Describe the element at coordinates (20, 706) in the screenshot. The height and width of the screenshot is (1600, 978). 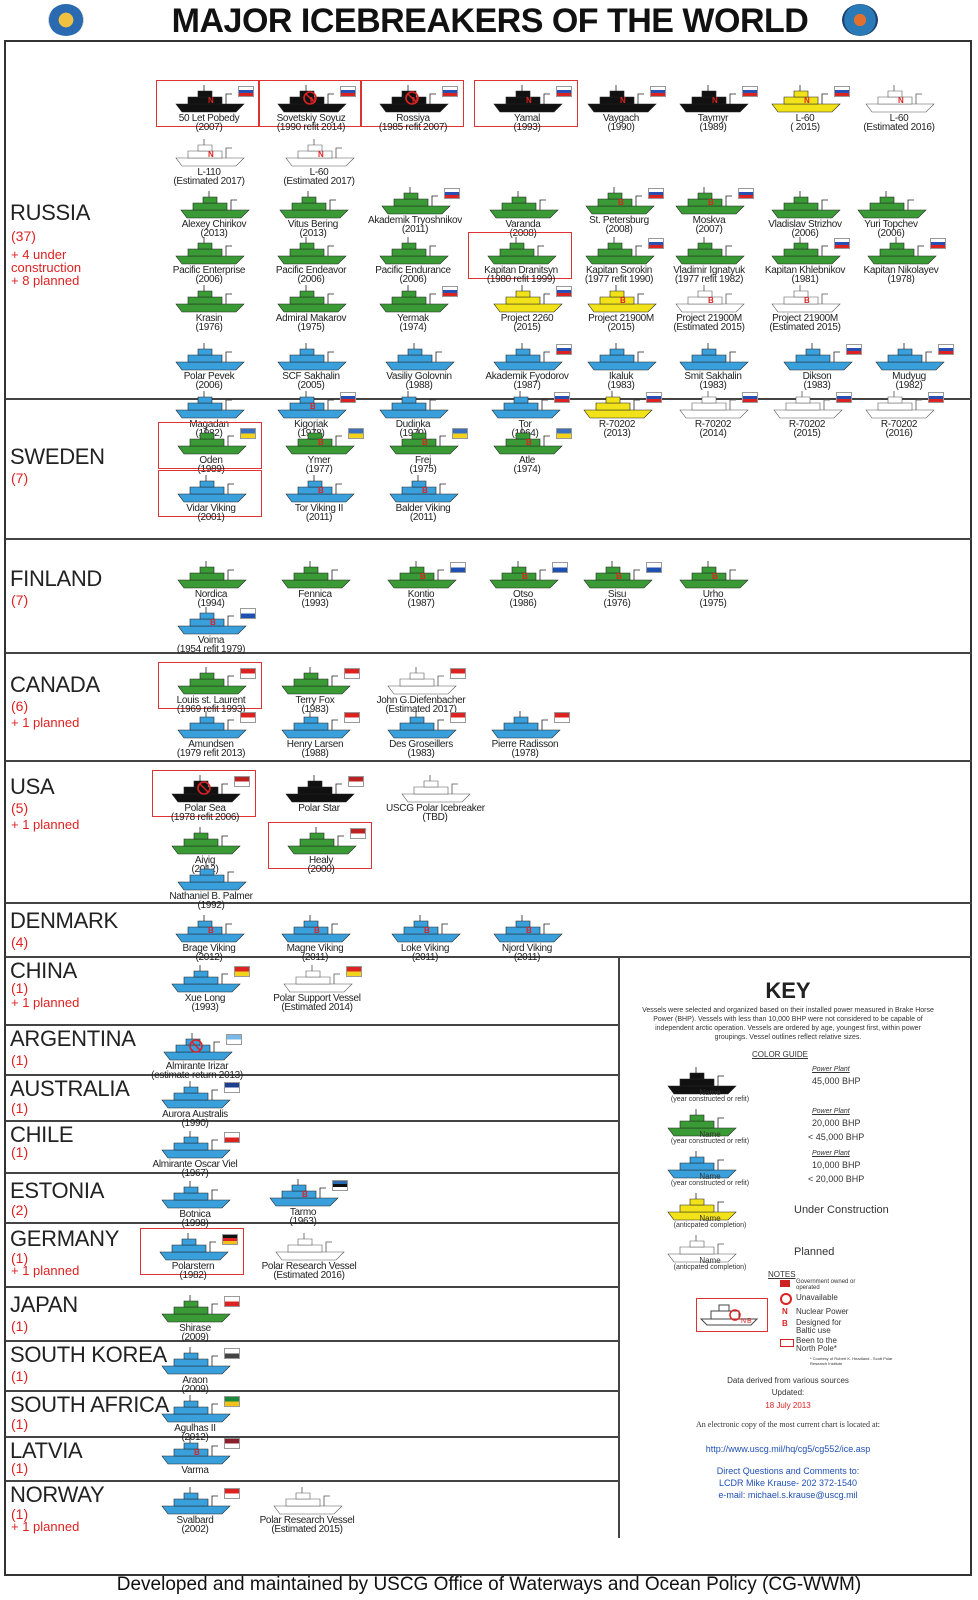
I see `country-count: (6)` at that location.